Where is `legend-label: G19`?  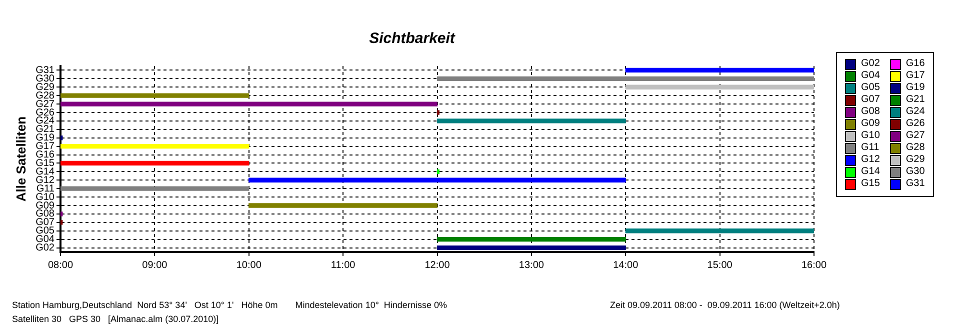 legend-label: G19 is located at coordinates (915, 88).